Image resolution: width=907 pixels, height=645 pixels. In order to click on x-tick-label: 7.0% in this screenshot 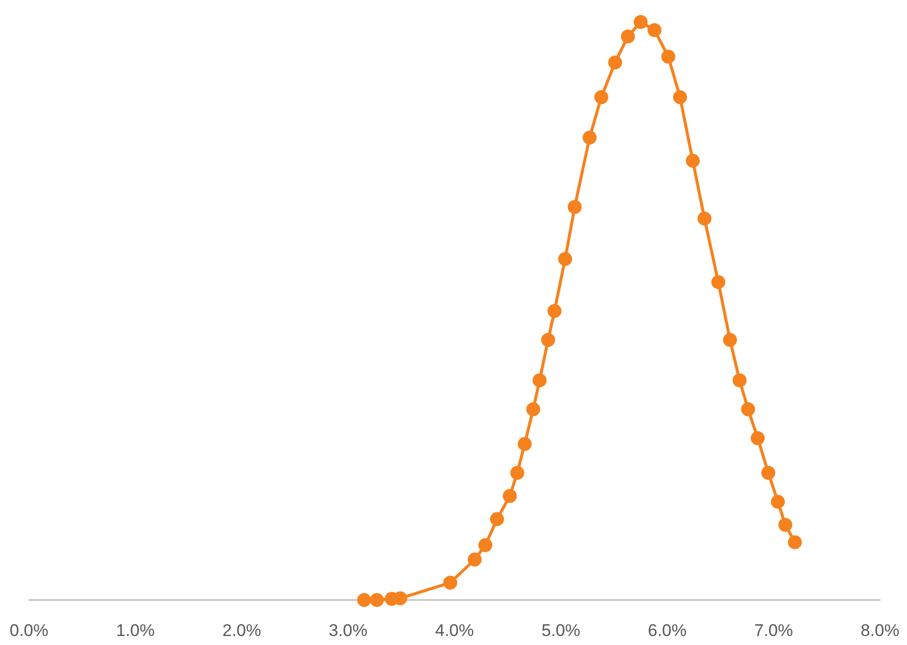, I will do `click(773, 630)`.